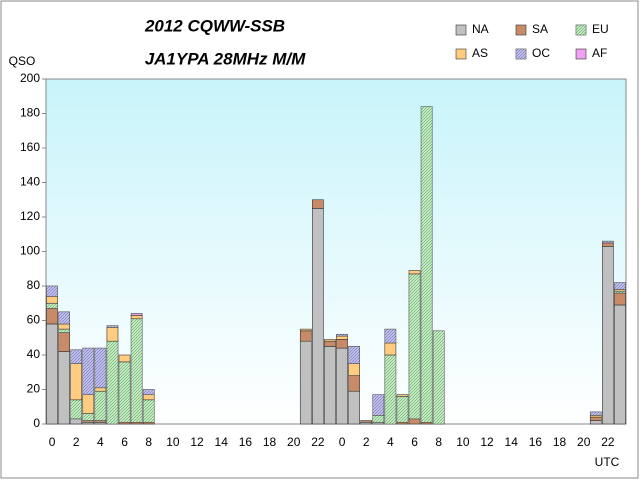 Image resolution: width=640 pixels, height=485 pixels. Describe the element at coordinates (222, 442) in the screenshot. I see `x-tick-label: 14` at that location.